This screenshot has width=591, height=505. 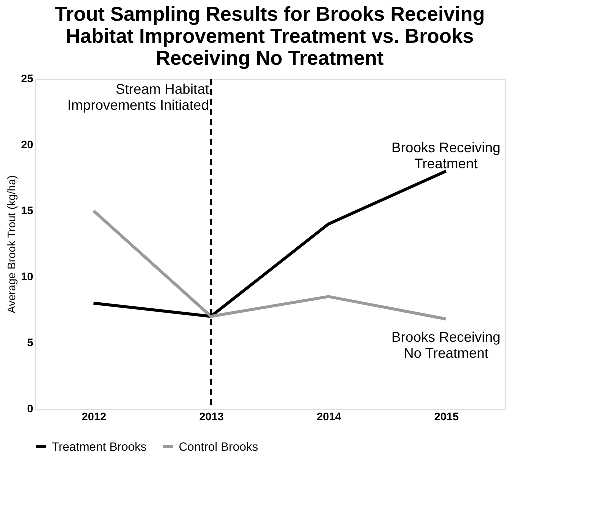 What do you see at coordinates (446, 418) in the screenshot?
I see `x-tick-label: 2015` at bounding box center [446, 418].